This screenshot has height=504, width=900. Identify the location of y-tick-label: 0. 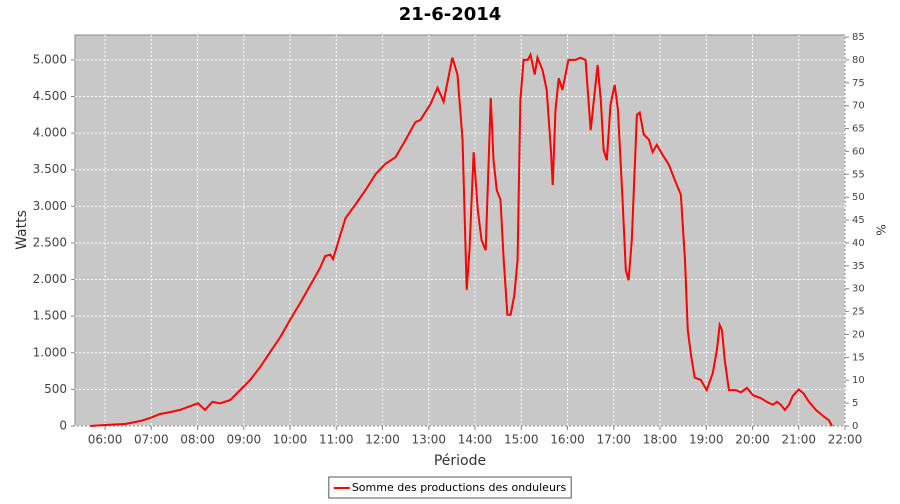
(63, 426).